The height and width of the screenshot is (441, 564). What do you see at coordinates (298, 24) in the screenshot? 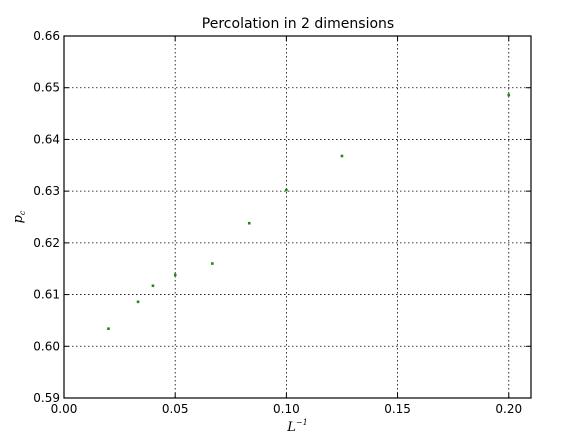
I see `chart-title: Percolation in 2 dimensions` at bounding box center [298, 24].